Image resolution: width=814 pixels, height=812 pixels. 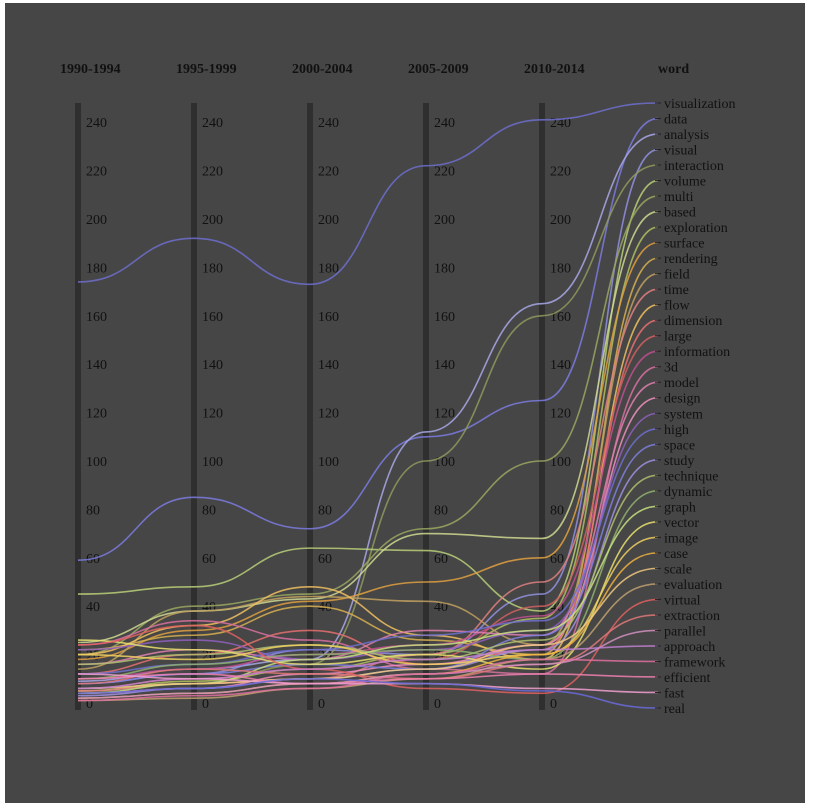 What do you see at coordinates (676, 120) in the screenshot?
I see `word-label-data: data` at bounding box center [676, 120].